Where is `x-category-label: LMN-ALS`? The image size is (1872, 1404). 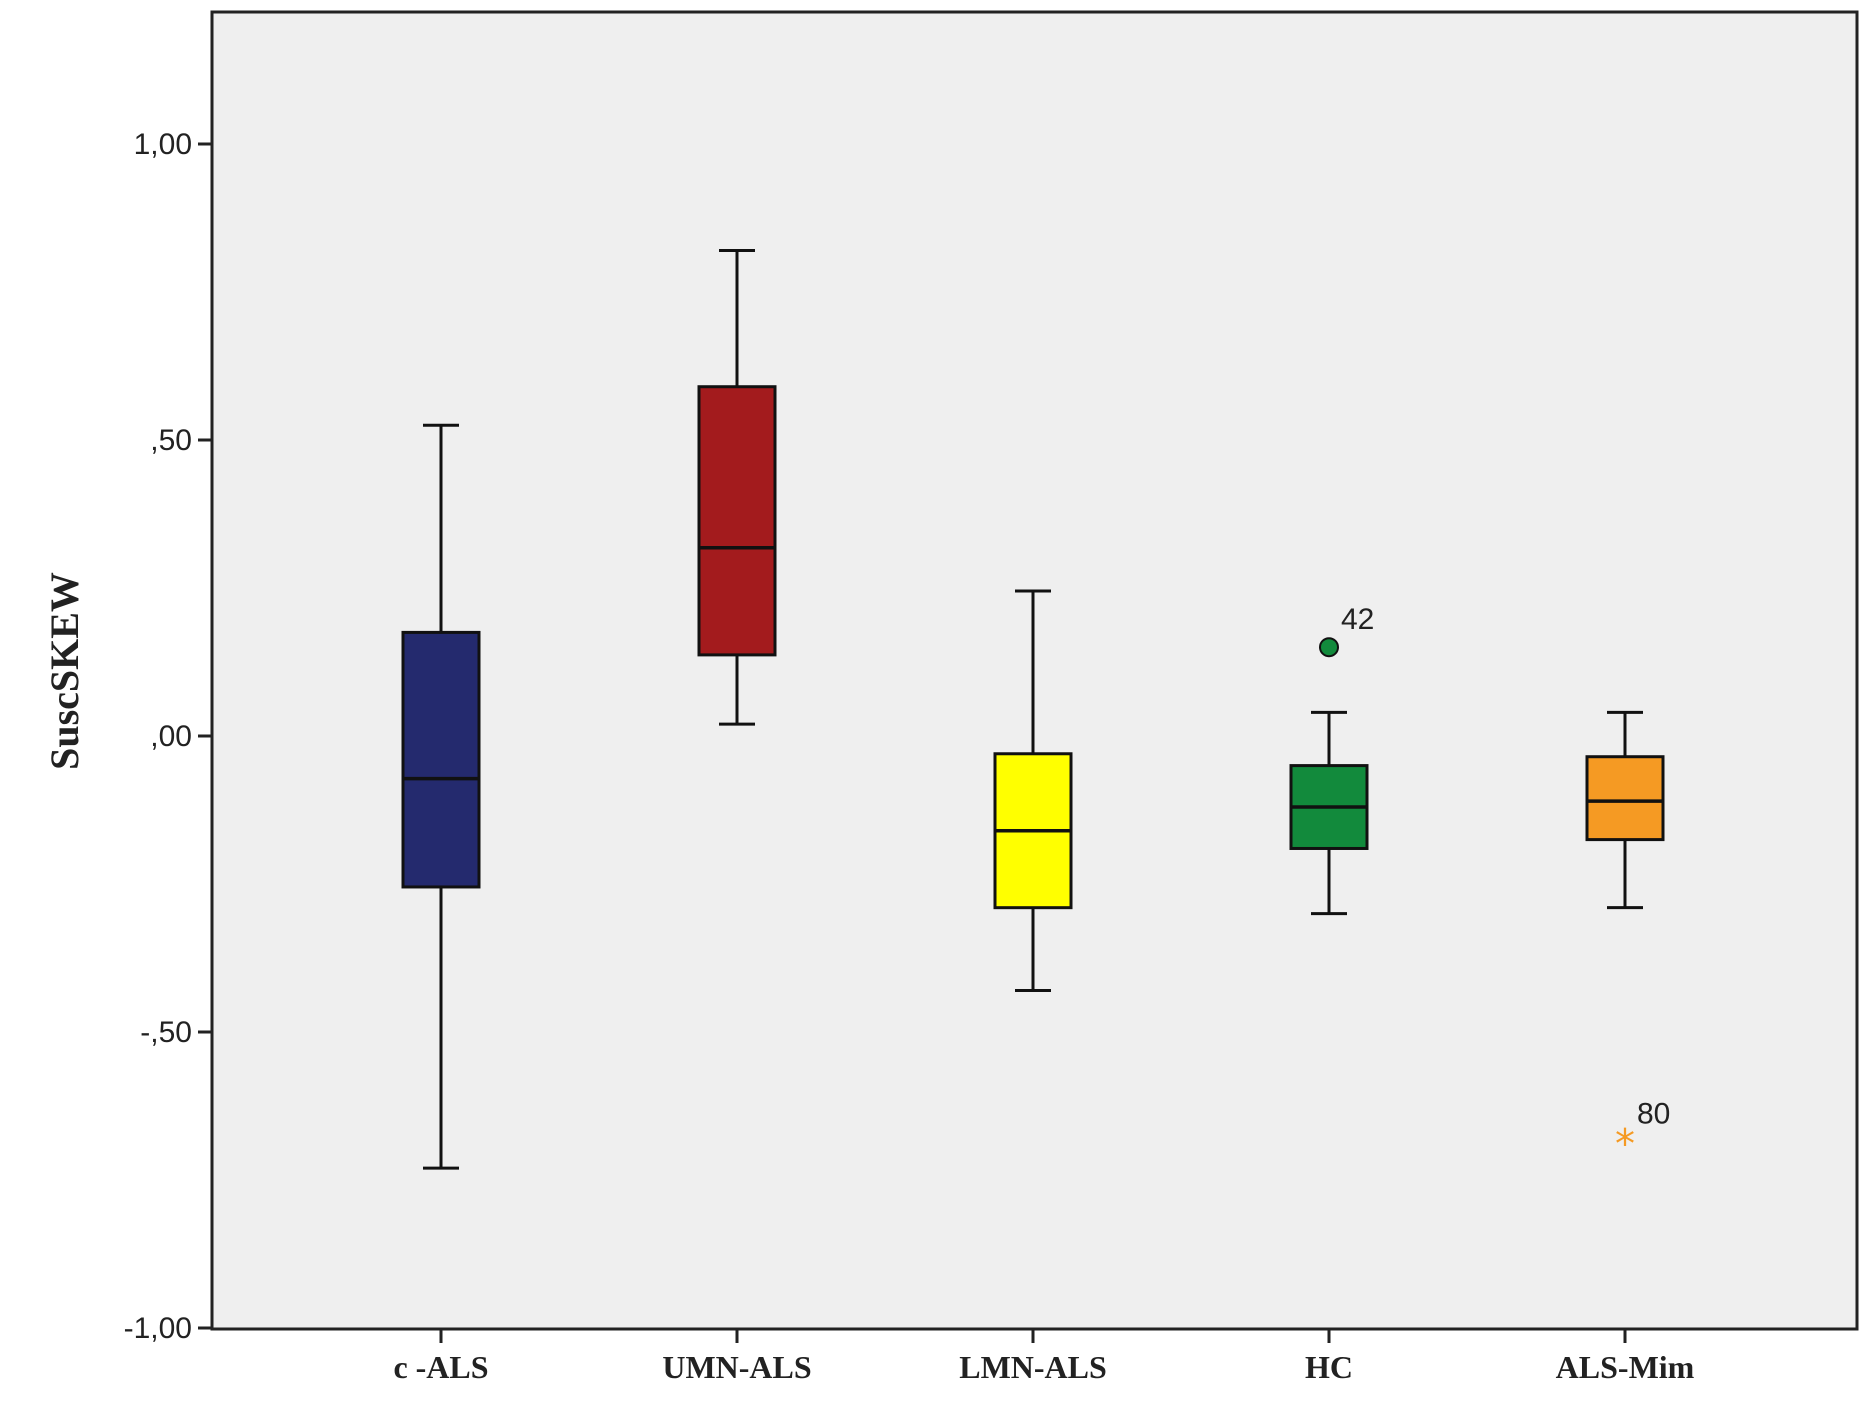 x-category-label: LMN-ALS is located at coordinates (1033, 1367).